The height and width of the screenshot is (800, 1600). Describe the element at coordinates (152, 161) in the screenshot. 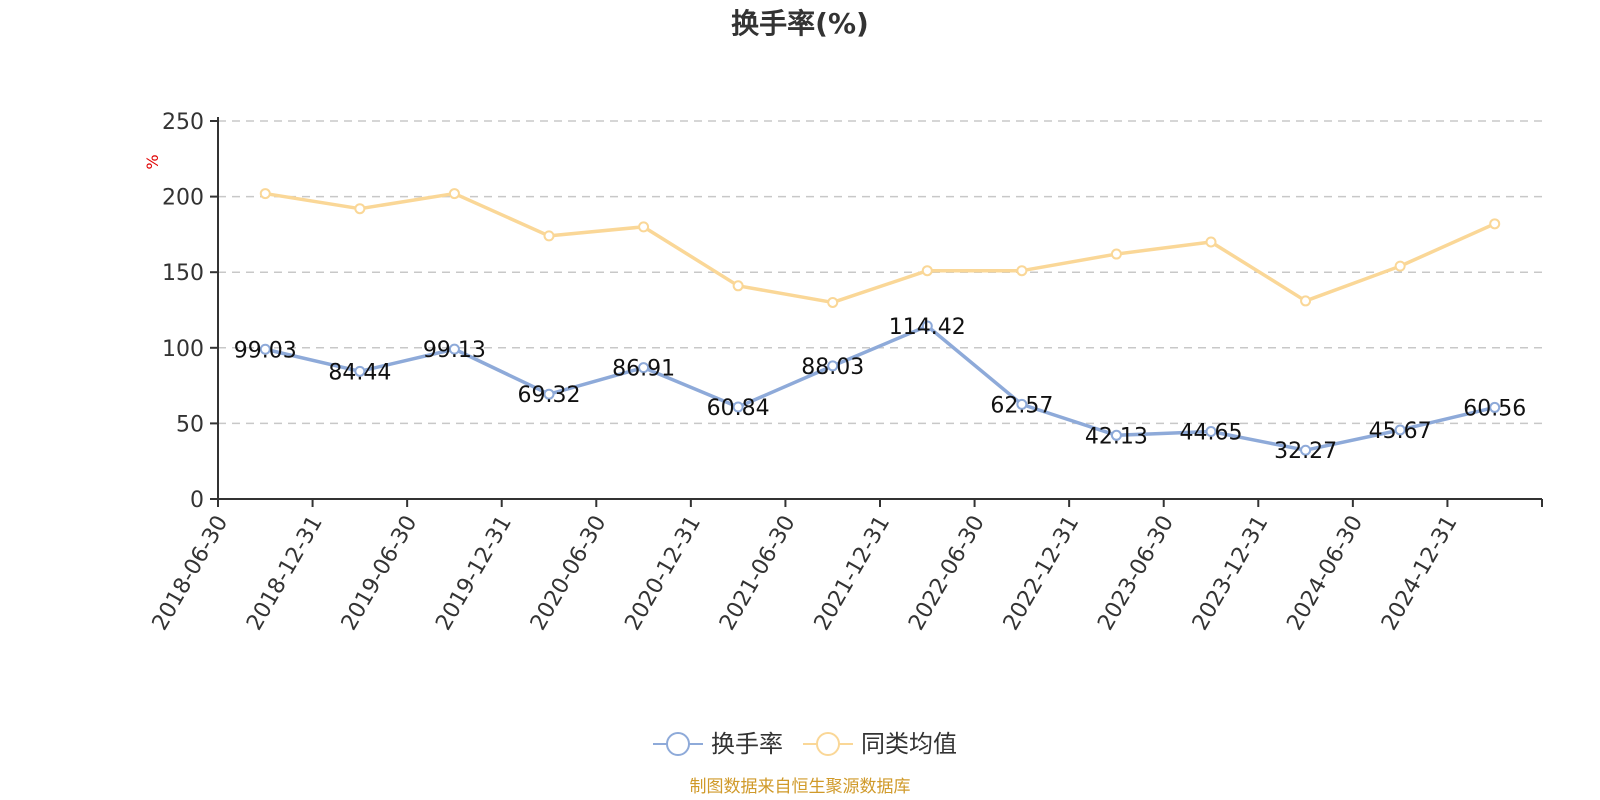

I see `y-unit-label: %` at that location.